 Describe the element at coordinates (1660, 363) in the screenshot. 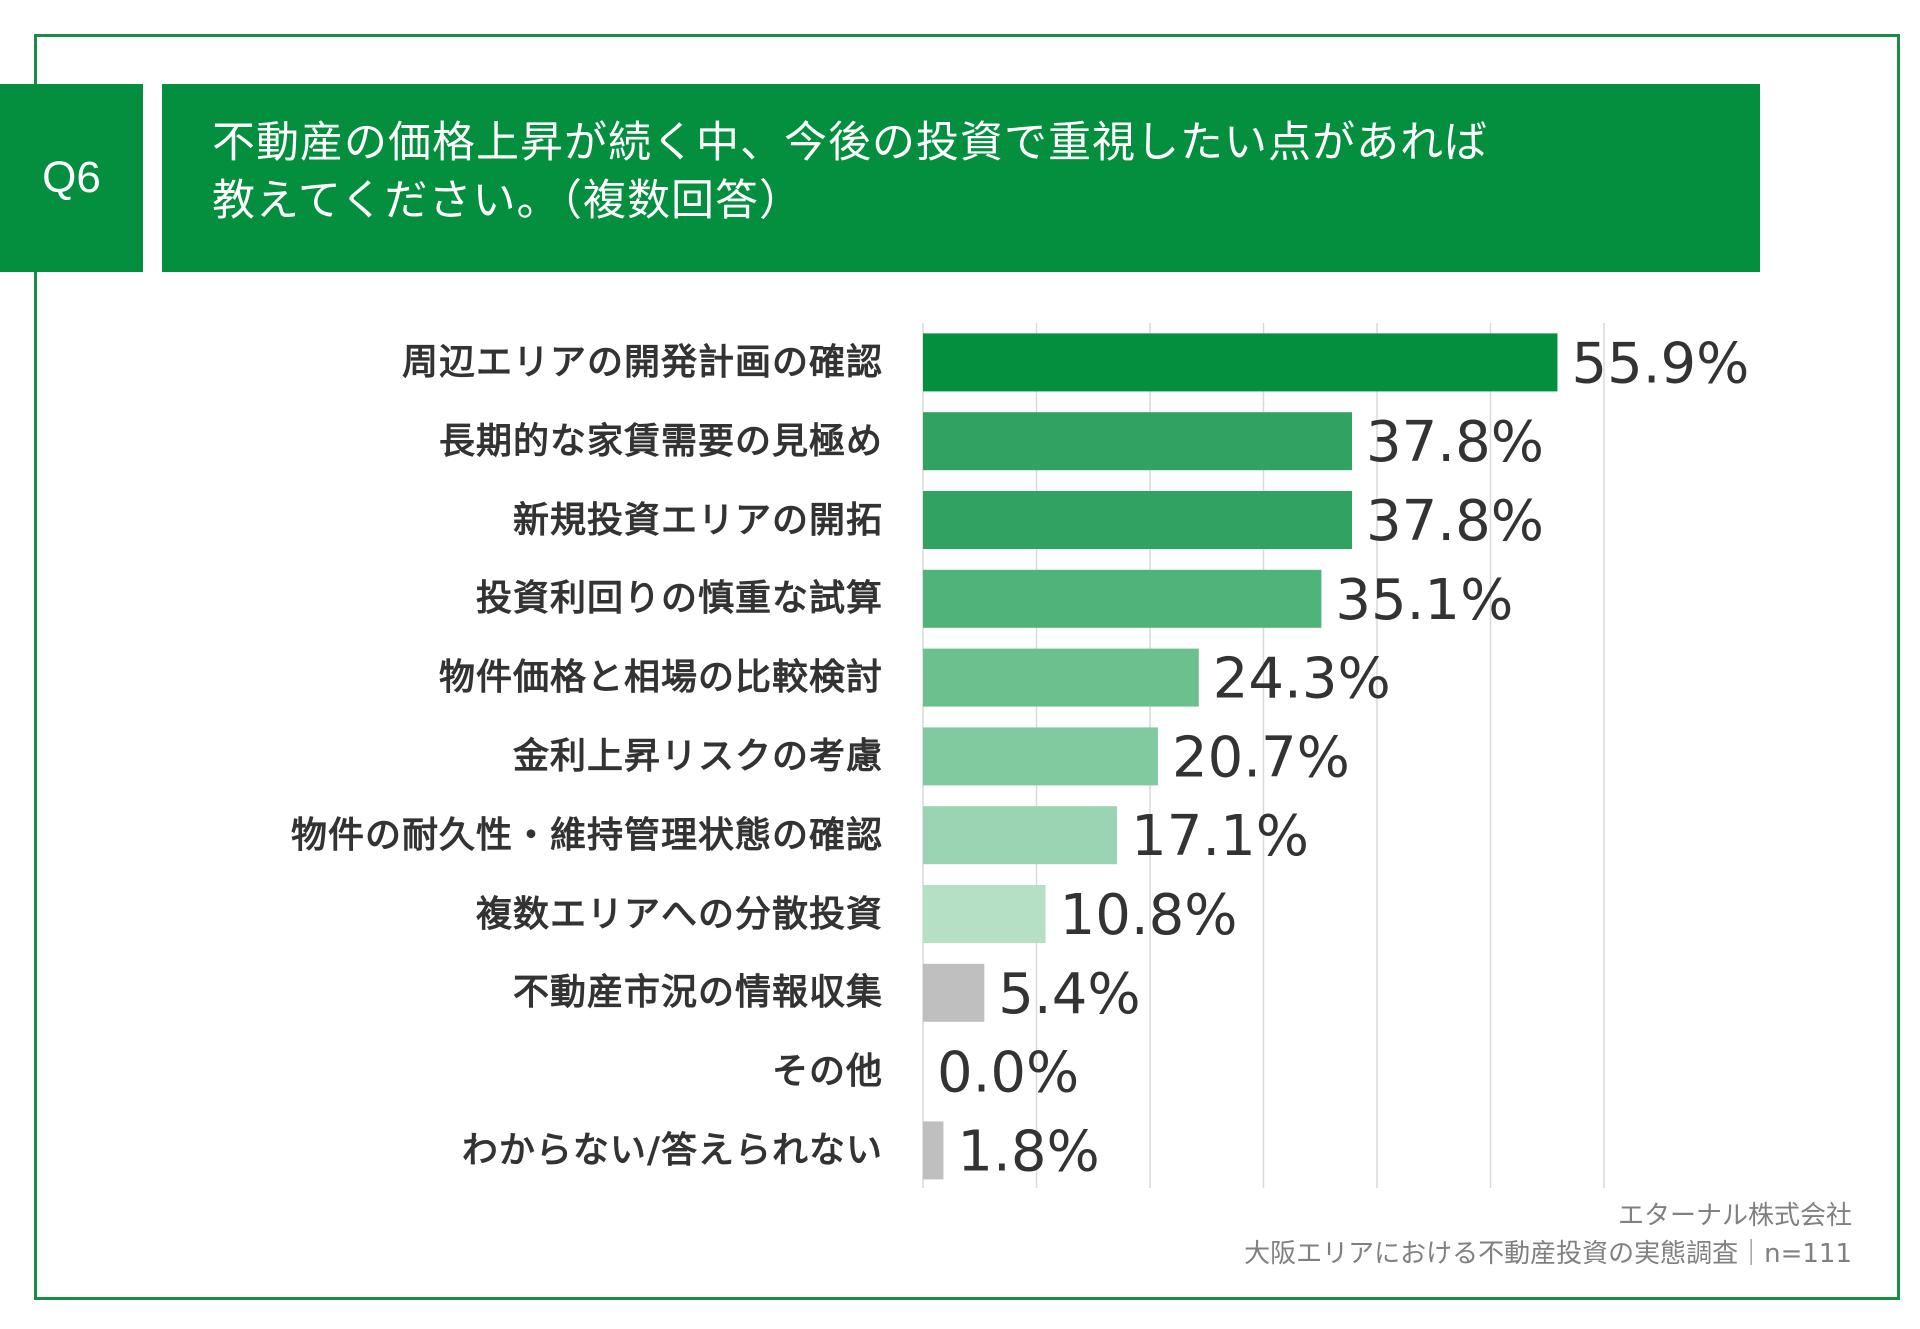

I see `data-label: 55.9%` at that location.